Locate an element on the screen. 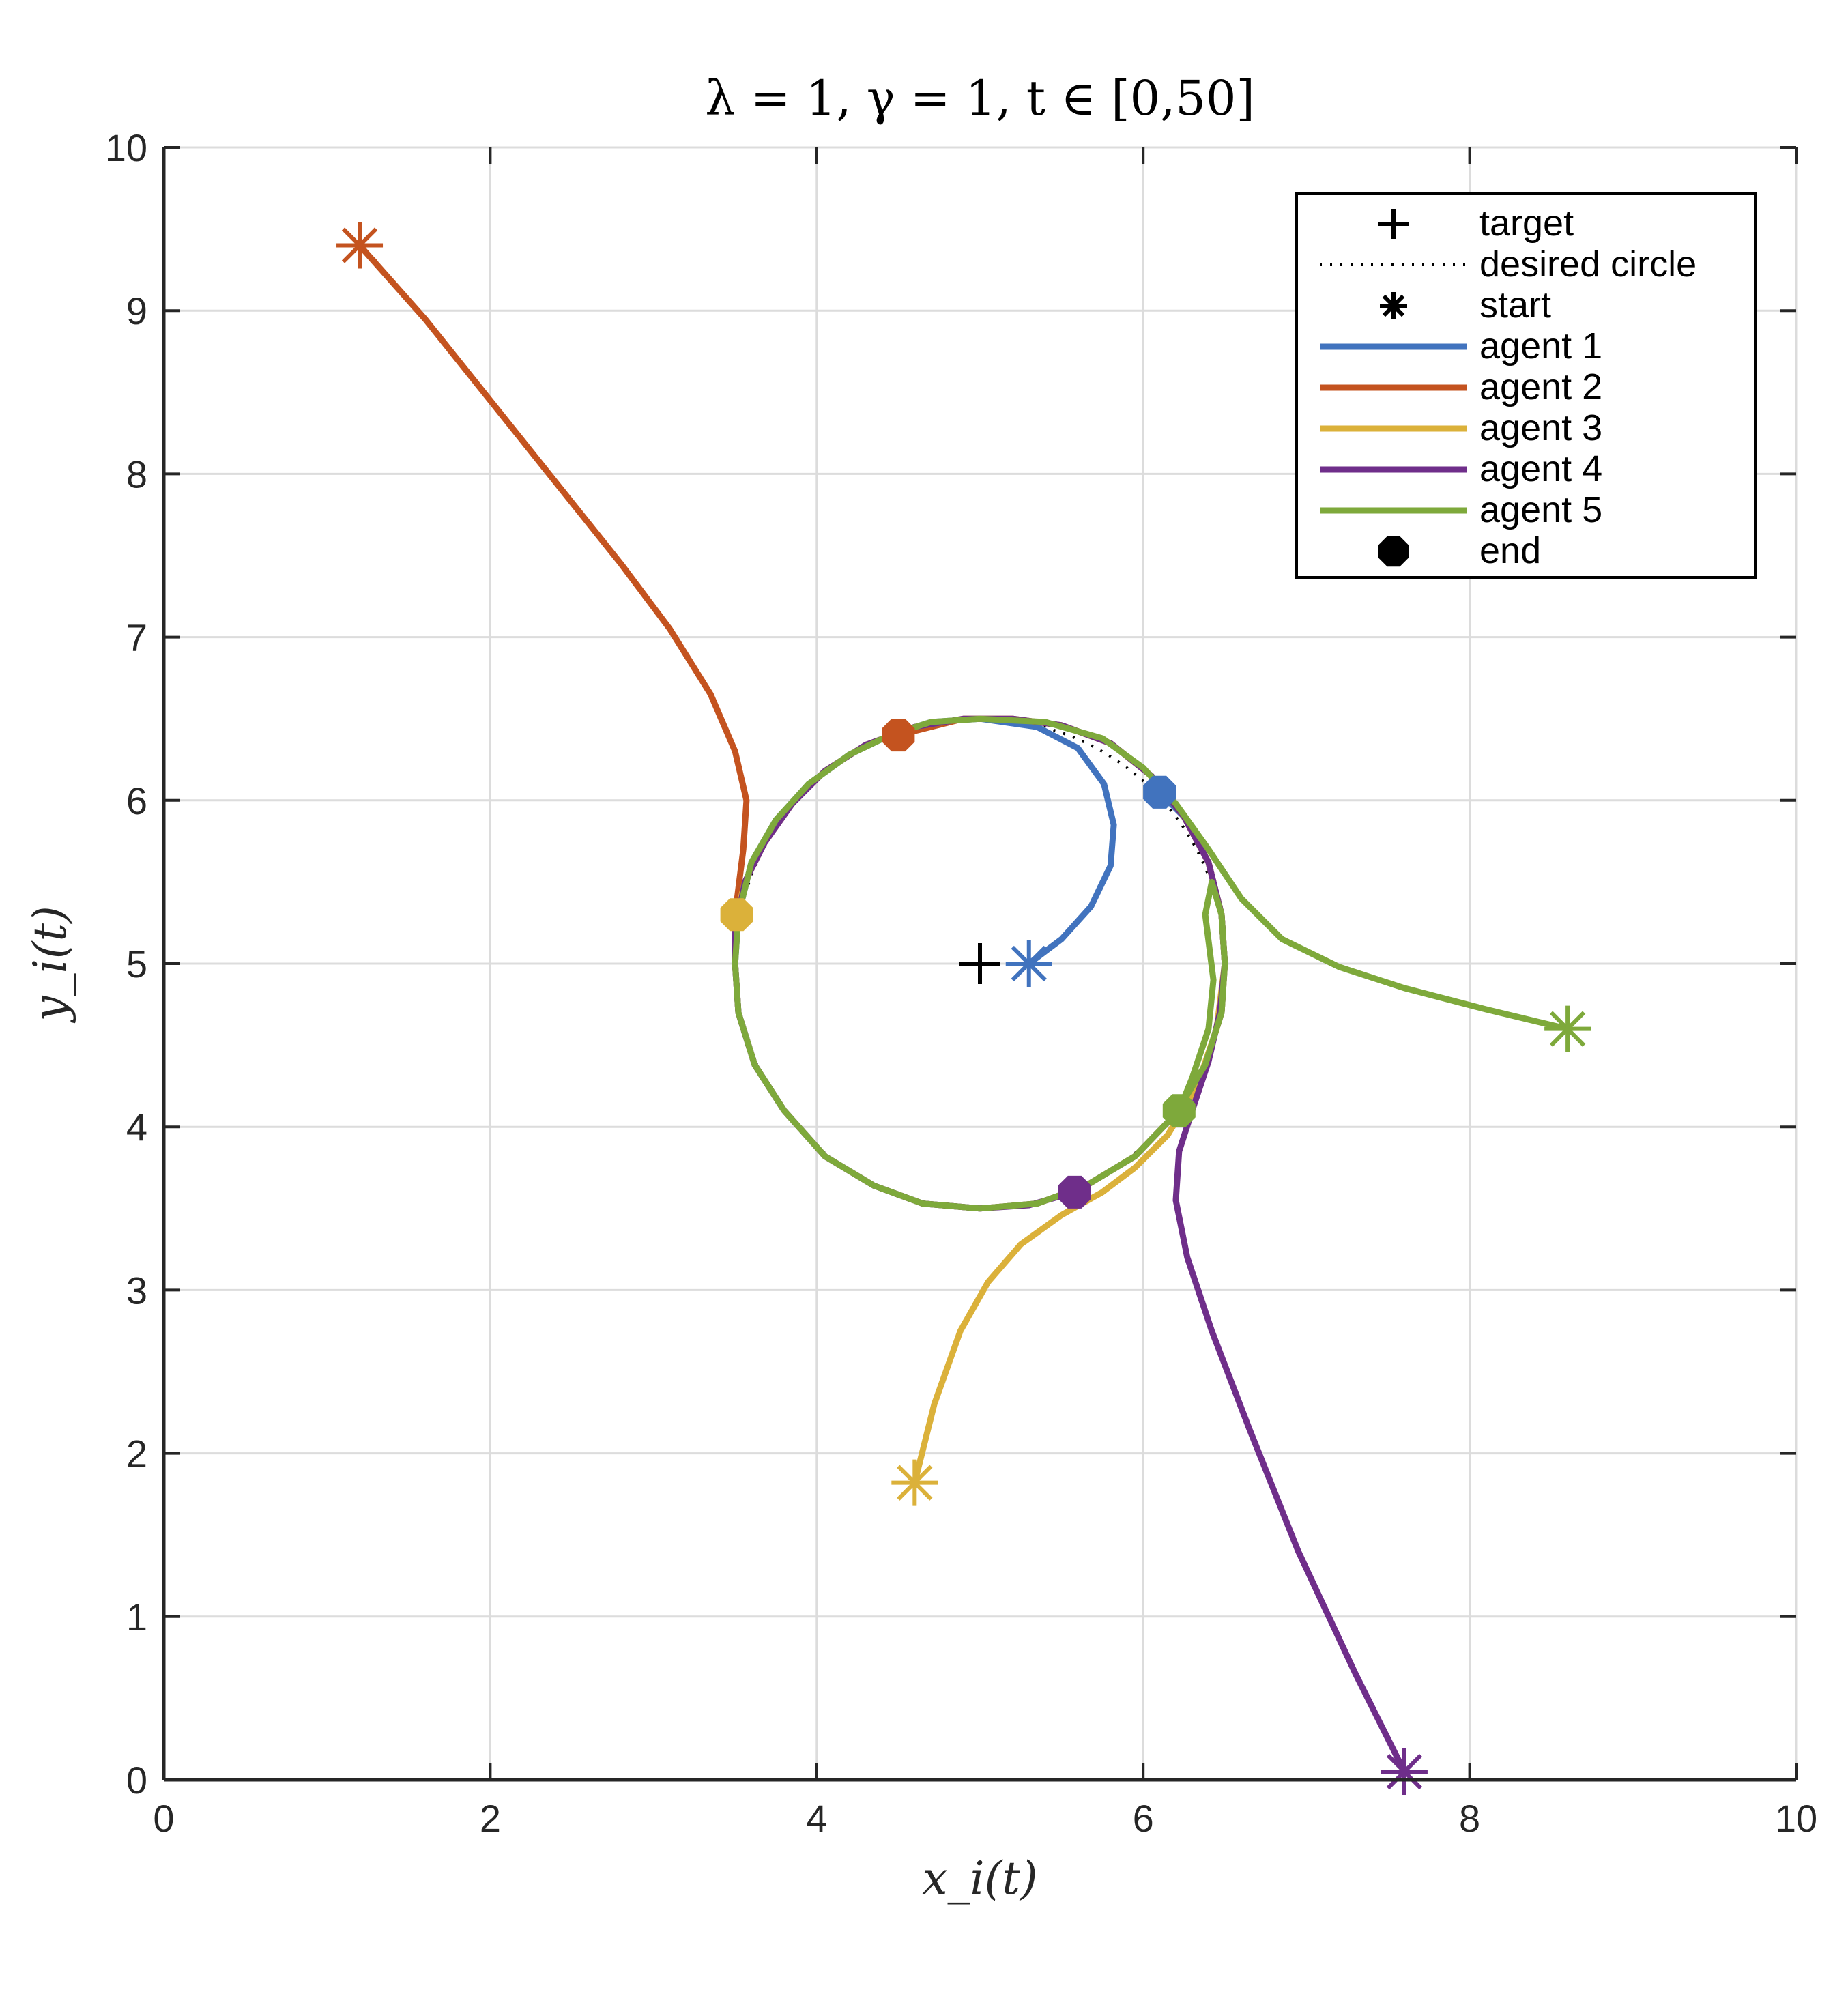  agent-2-start-marker-stroke is located at coordinates (359, 245).